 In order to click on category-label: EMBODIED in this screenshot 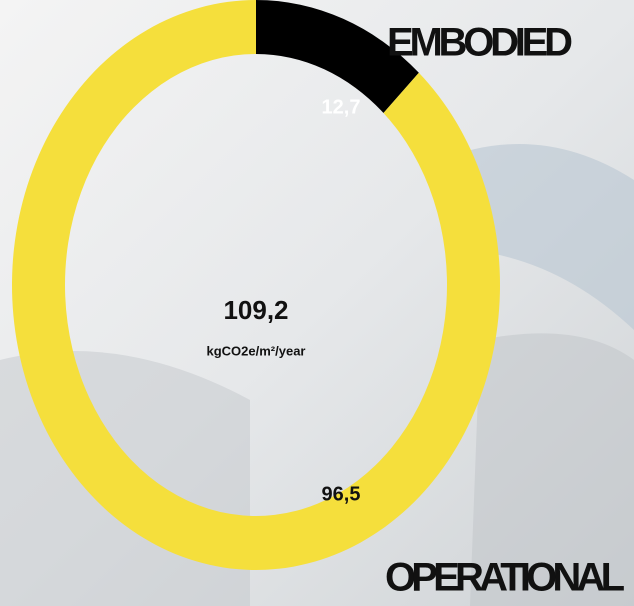, I will do `click(480, 43)`.